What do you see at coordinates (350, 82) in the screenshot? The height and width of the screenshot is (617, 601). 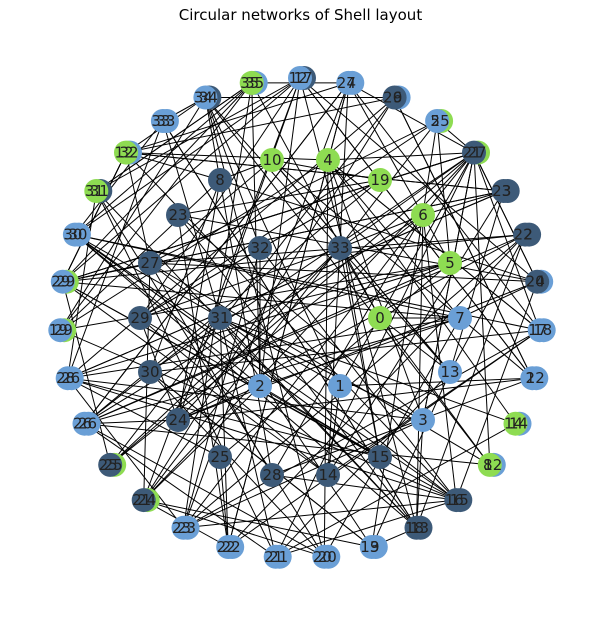 I see `network-node: 274` at bounding box center [350, 82].